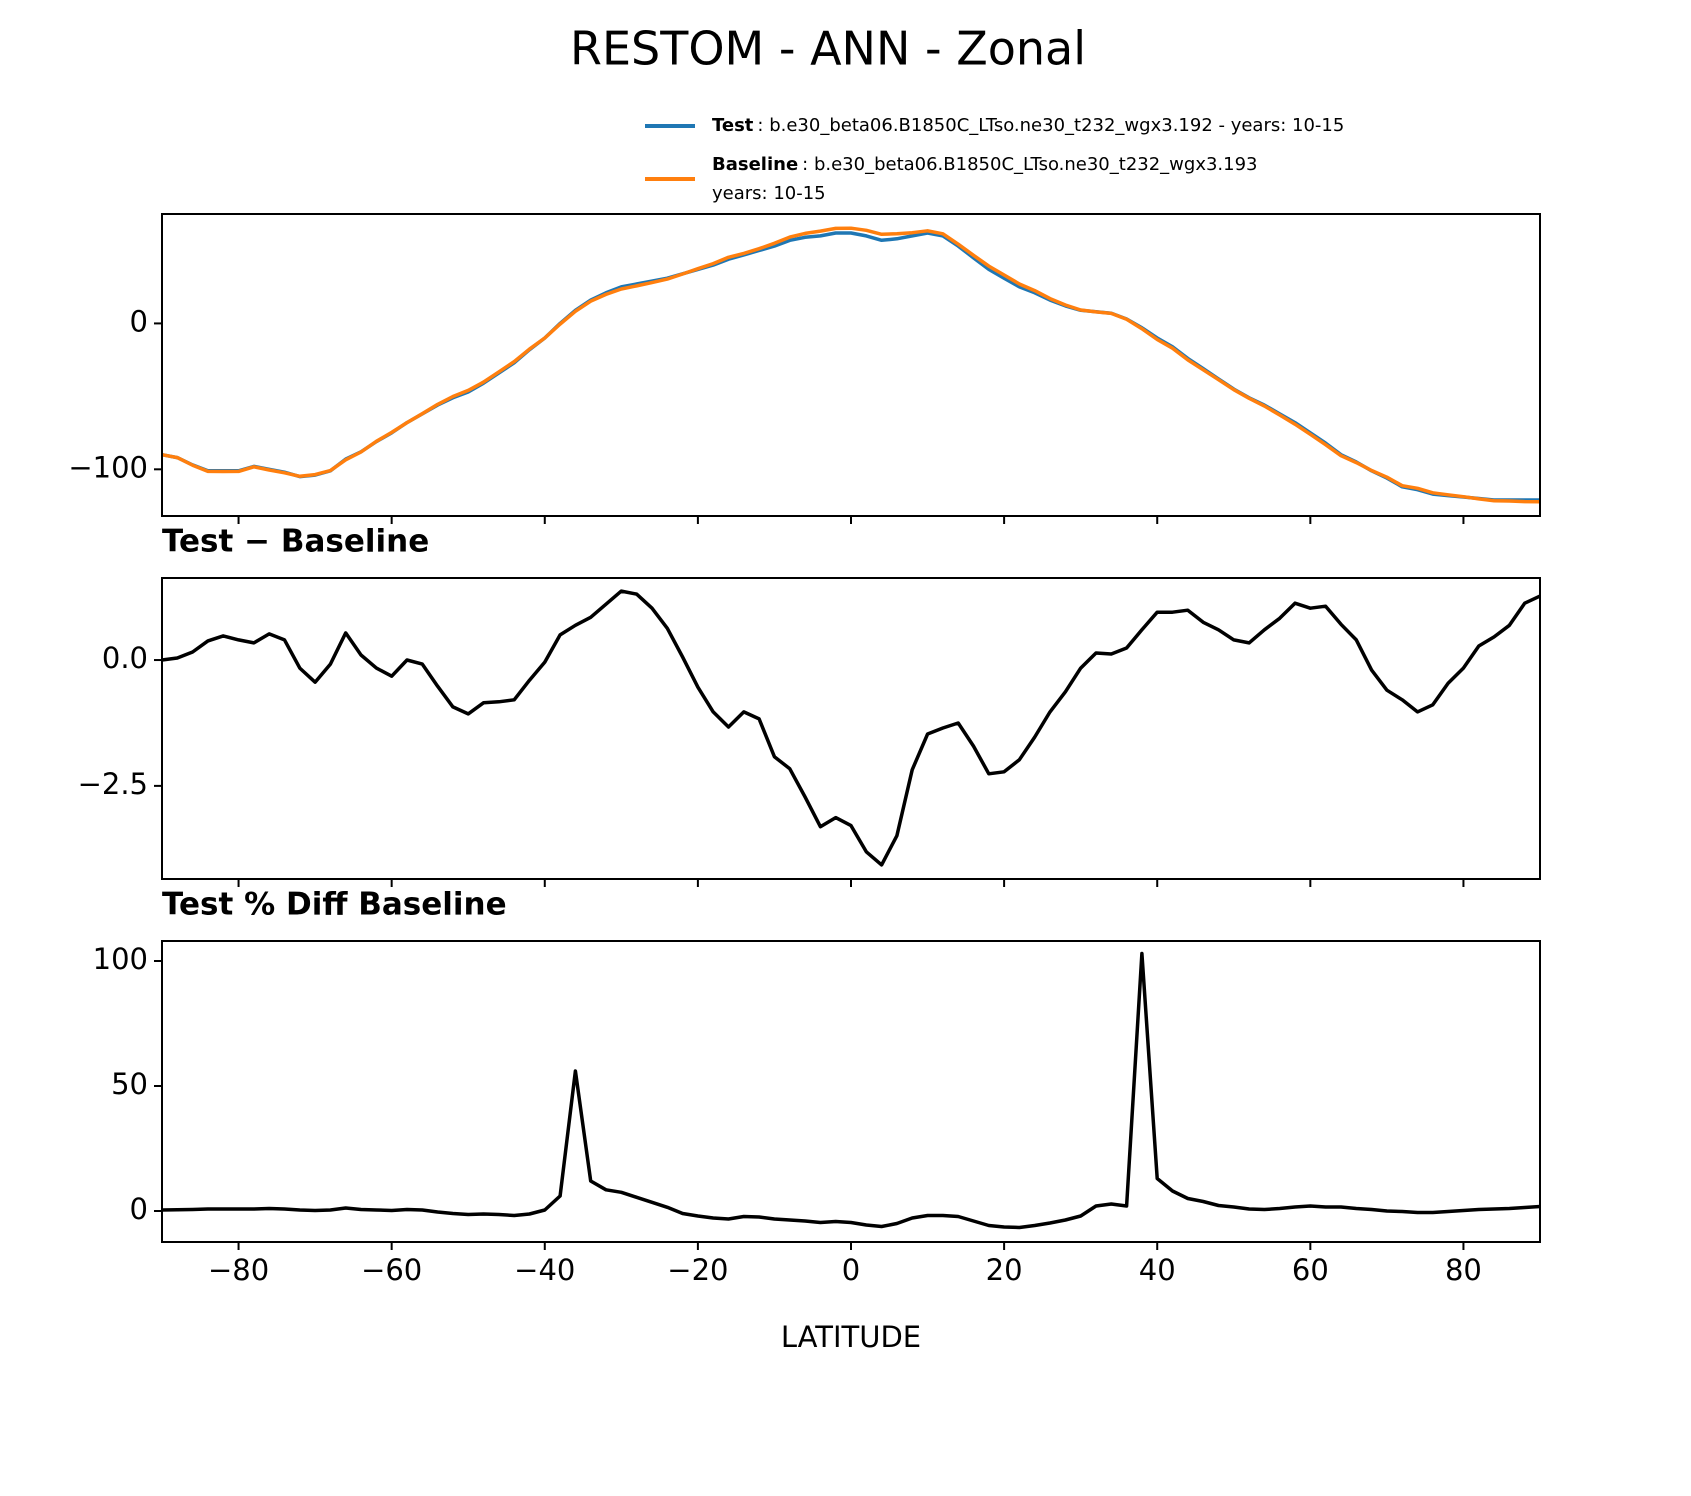 The height and width of the screenshot is (1496, 1691). Describe the element at coordinates (755, 164) in the screenshot. I see `legend-name: Baseline` at that location.